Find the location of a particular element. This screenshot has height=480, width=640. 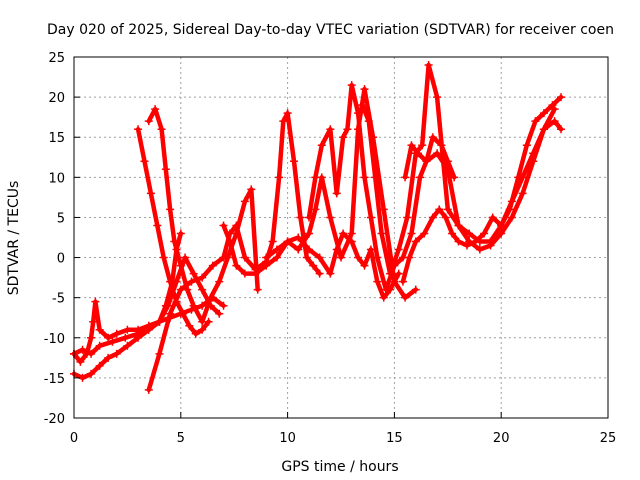

x-tick-label: 15 is located at coordinates (394, 438).